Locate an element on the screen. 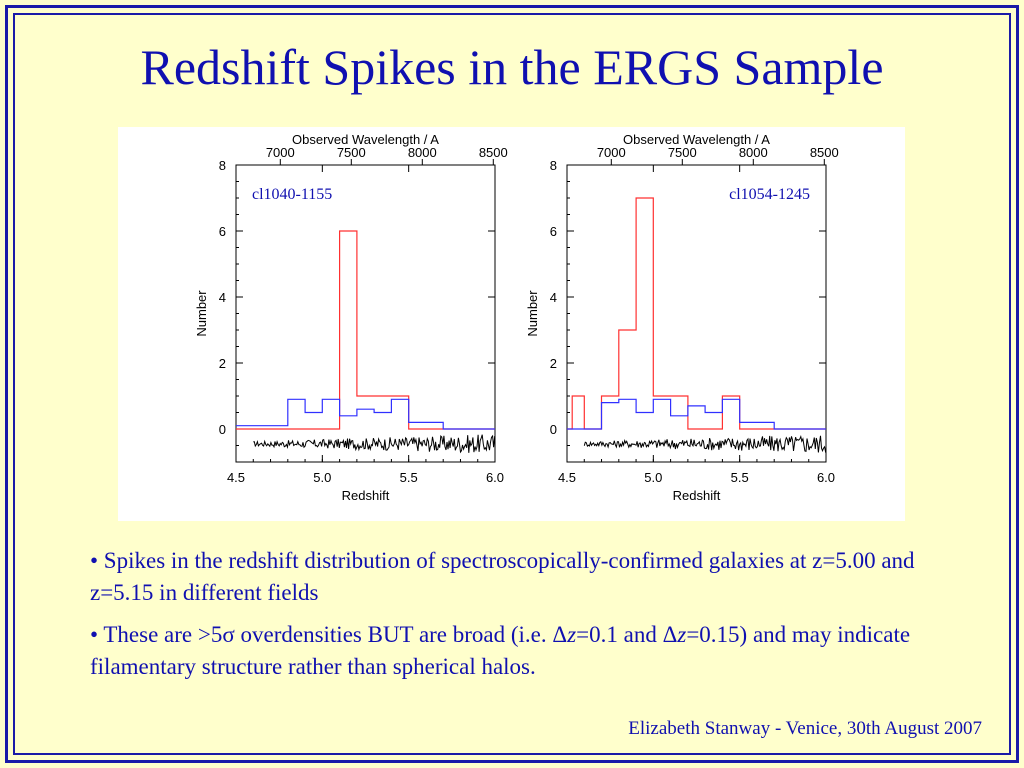 This screenshot has height=768, width=1024. field-label: cl1054-1245 is located at coordinates (769, 194).